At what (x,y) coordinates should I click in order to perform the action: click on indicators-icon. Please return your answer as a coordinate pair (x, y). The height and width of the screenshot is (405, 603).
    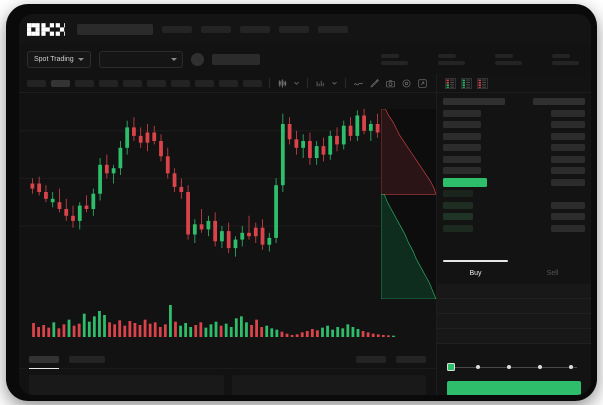
    Looking at the image, I should click on (320, 83).